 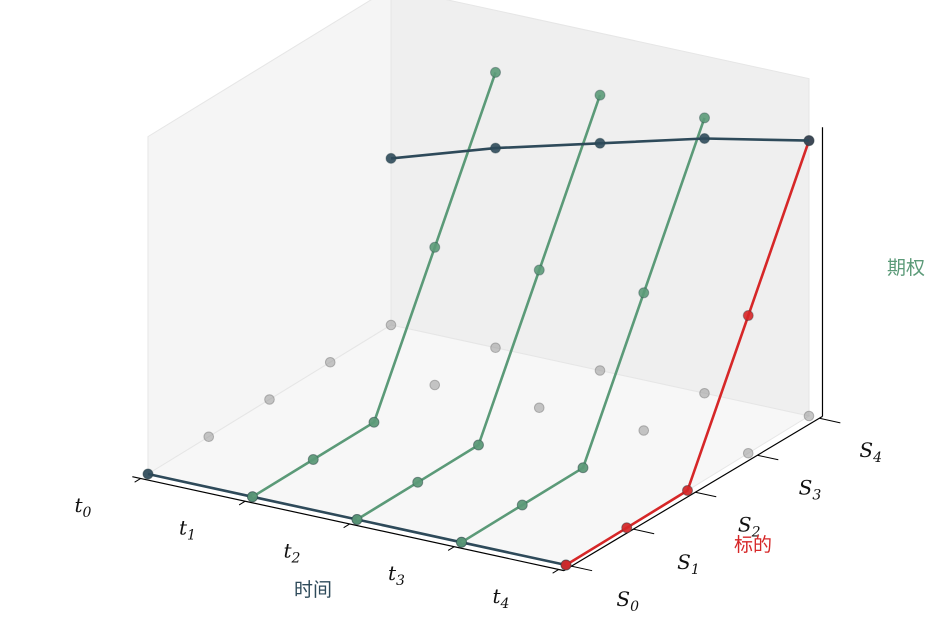 What do you see at coordinates (810, 489) in the screenshot?
I see `y-tick-label: S3` at bounding box center [810, 489].